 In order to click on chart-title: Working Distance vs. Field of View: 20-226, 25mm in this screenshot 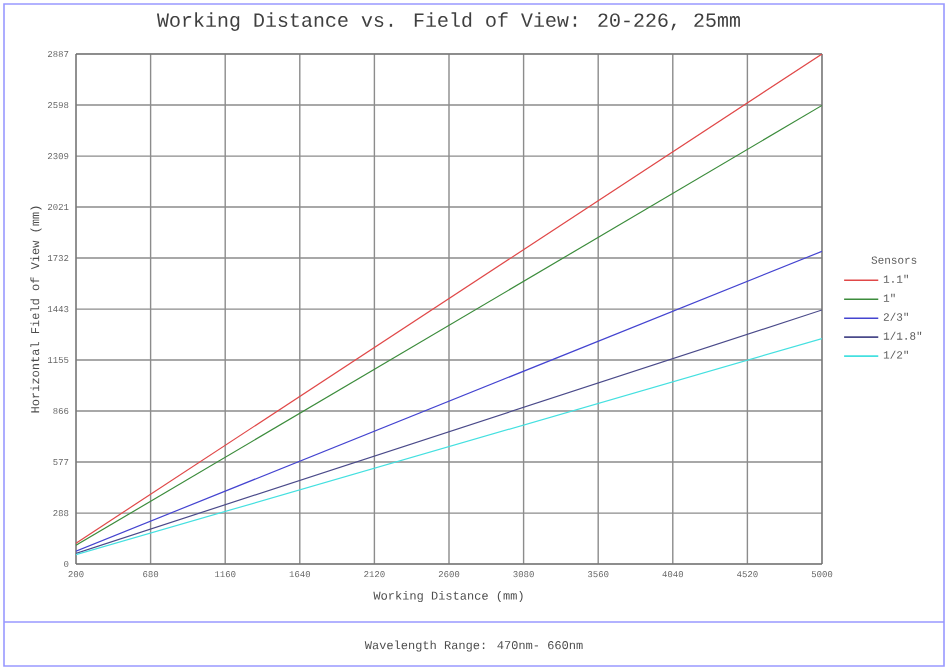, I will do `click(448, 21)`.